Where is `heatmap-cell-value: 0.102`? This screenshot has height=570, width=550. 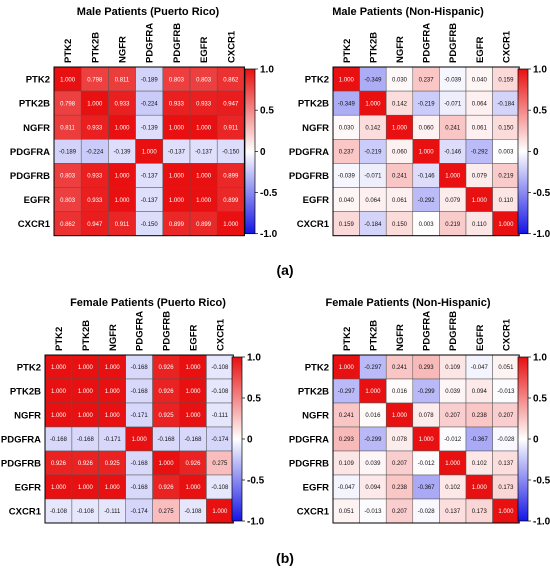
heatmap-cell-value: 0.102 is located at coordinates (480, 464).